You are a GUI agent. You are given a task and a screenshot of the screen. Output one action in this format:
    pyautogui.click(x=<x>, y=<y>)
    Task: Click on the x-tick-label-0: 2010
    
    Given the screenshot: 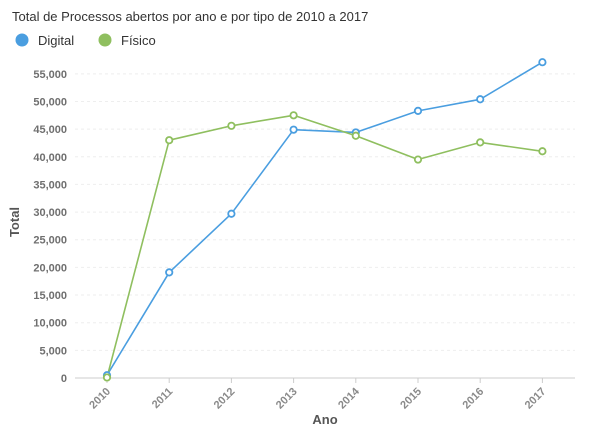 What is the action you would take?
    pyautogui.click(x=100, y=399)
    